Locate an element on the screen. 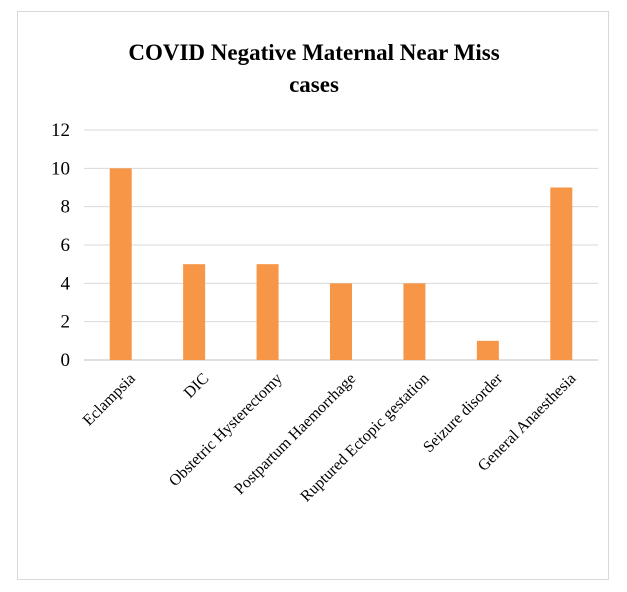  y-tick-label: 12 is located at coordinates (60, 130).